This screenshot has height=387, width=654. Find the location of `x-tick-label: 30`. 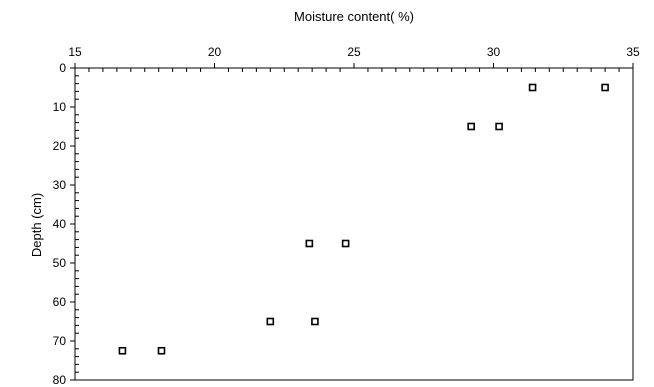

x-tick-label: 30 is located at coordinates (494, 52).